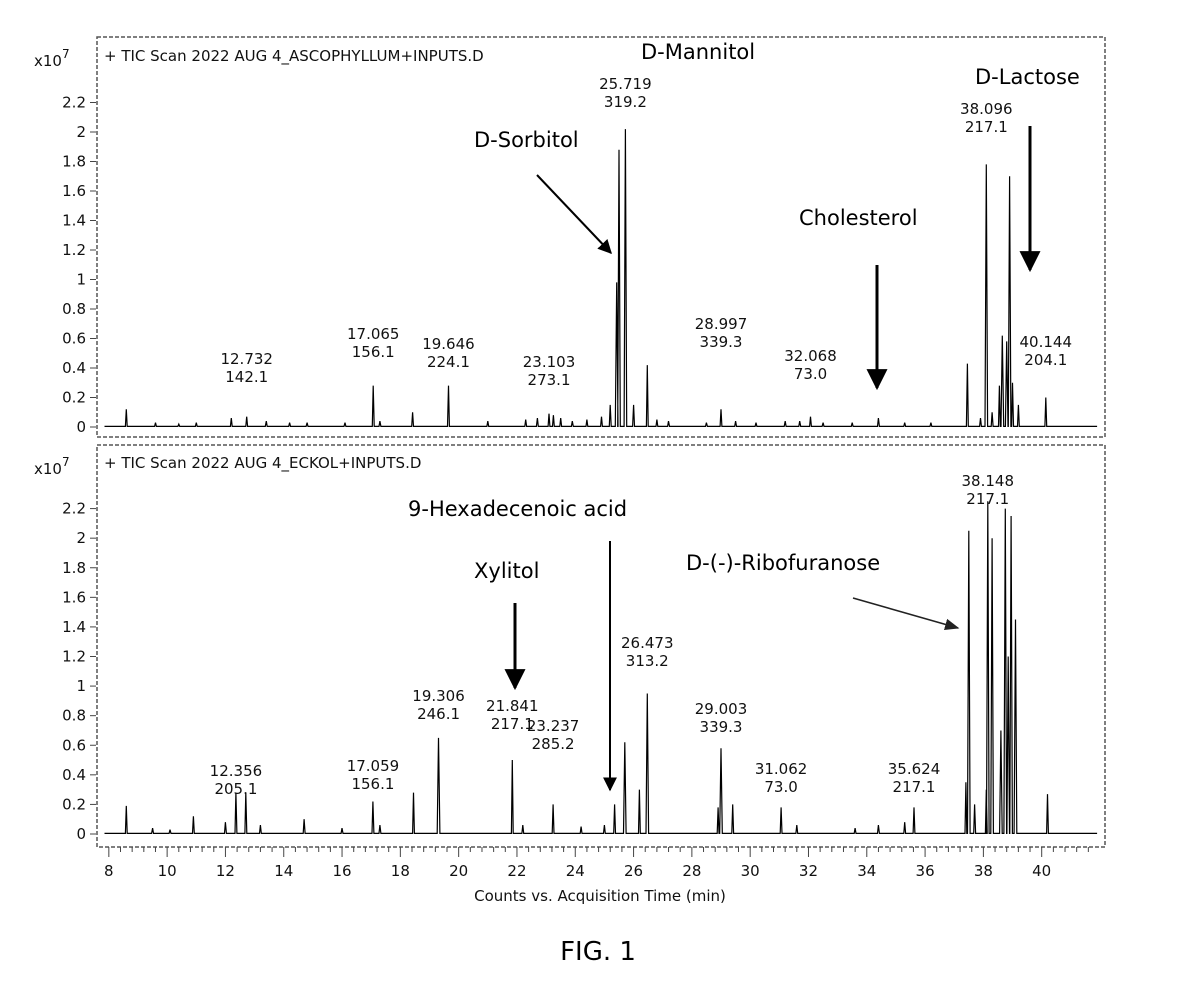 The width and height of the screenshot is (1191, 1000). I want to click on peak-label-mz: 273.1, so click(549, 380).